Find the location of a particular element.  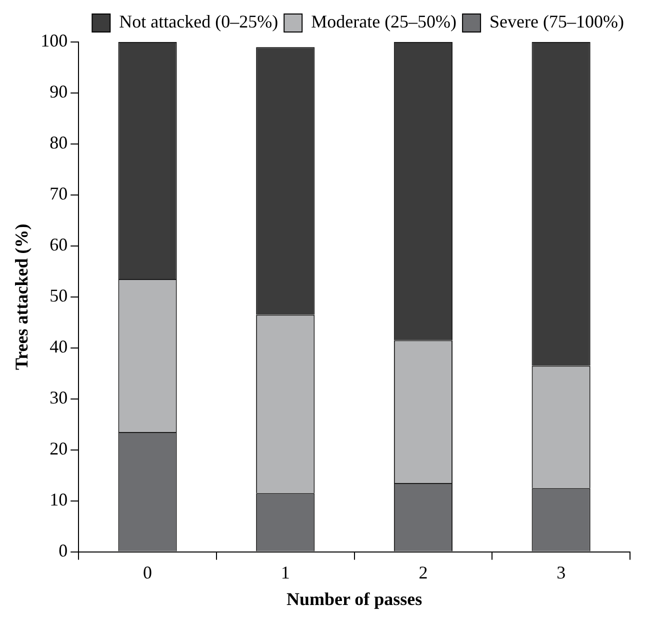

x-tick-label: 3 is located at coordinates (561, 572).